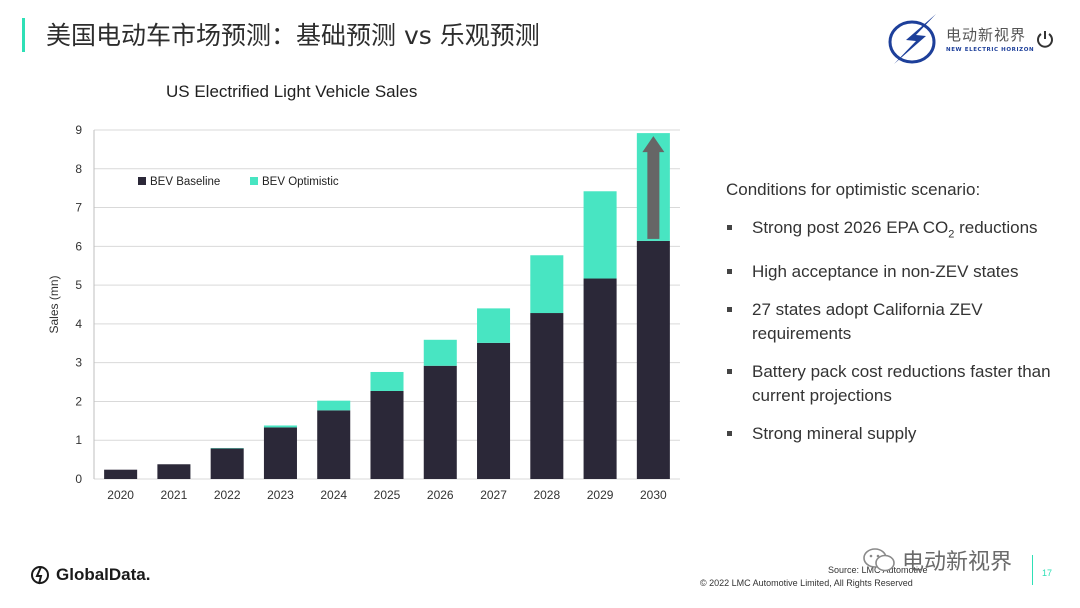 The image size is (1080, 608). Describe the element at coordinates (23, 35) in the screenshot. I see `title-accent-bar` at that location.